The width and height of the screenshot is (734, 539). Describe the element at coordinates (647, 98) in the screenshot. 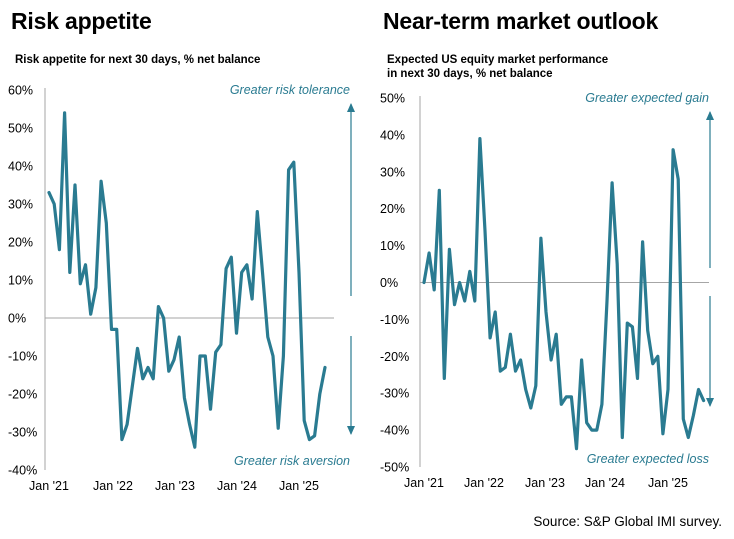

I see `arrow-top-label: Greater expected gain` at that location.